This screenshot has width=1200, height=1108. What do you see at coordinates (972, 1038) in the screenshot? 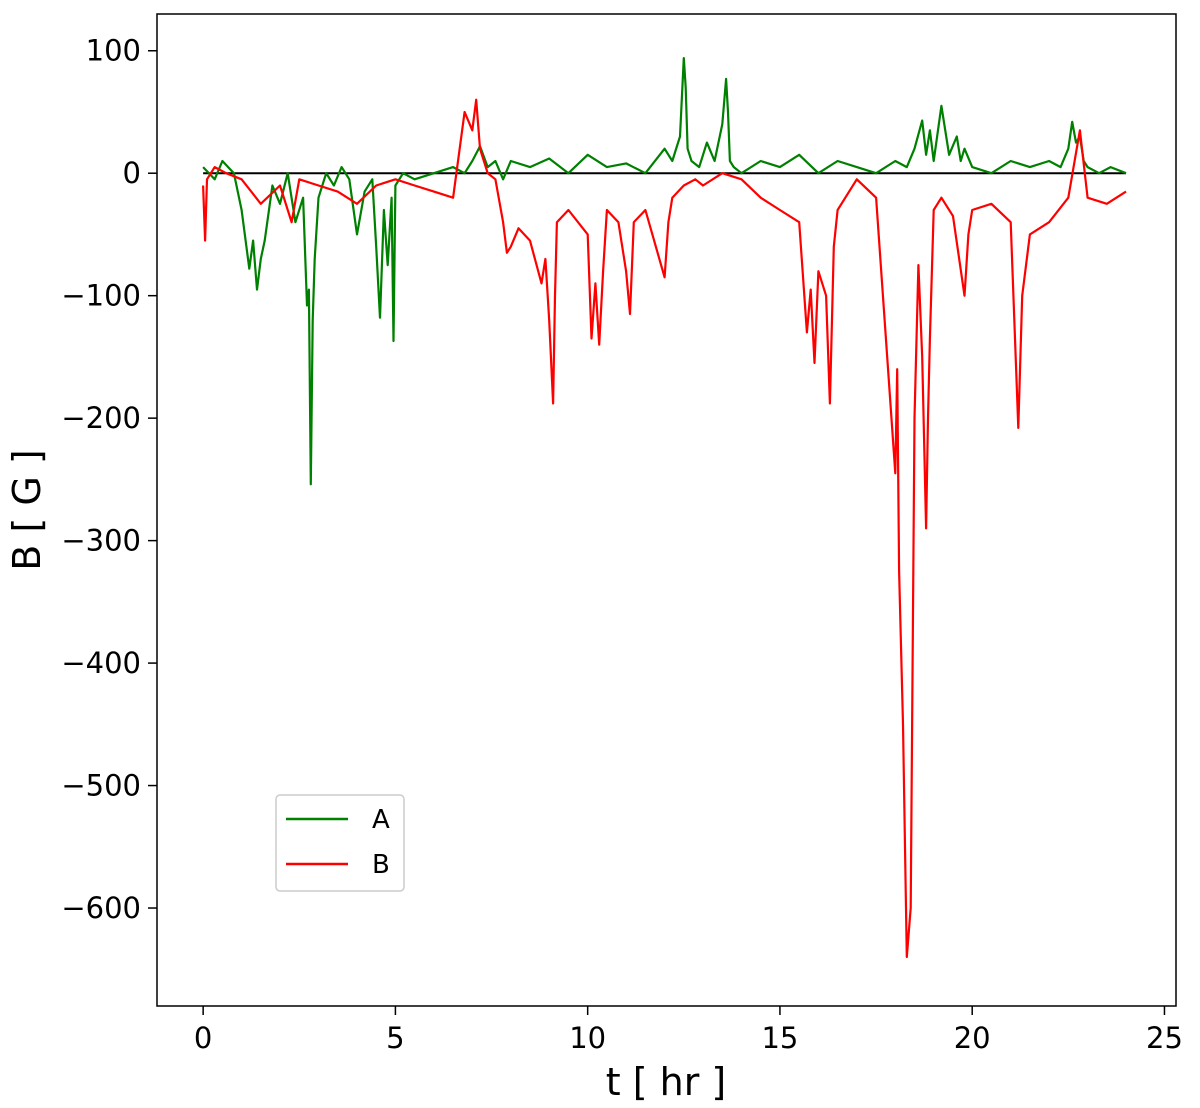
I see `x-tick-label: 20` at bounding box center [972, 1038].